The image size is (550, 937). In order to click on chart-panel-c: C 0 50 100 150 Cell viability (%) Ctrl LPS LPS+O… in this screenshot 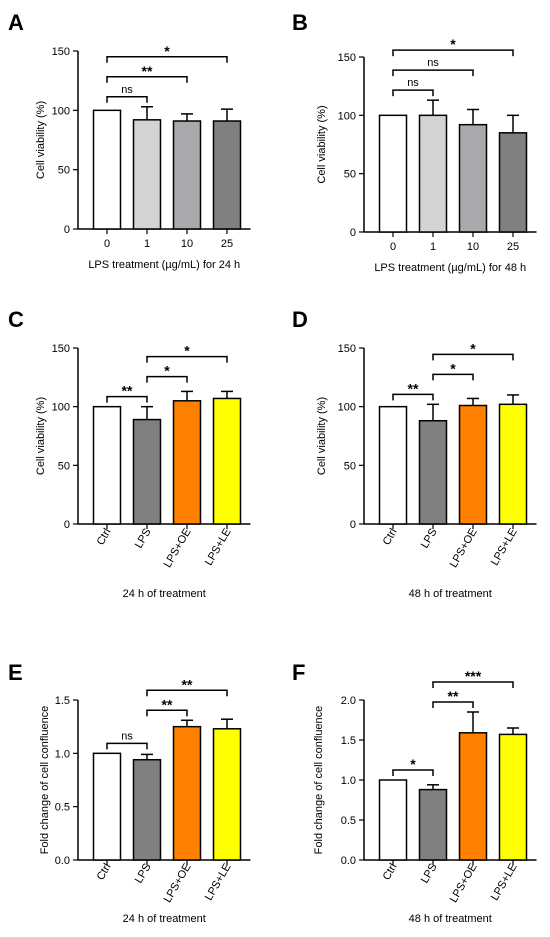, I will do `click(129, 453)`.